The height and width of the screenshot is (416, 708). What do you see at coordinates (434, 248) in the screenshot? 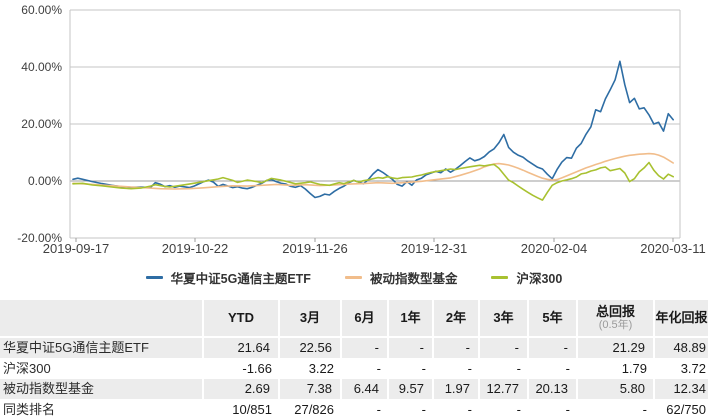
I see `x-axis-label: 2019-12-31` at bounding box center [434, 248].